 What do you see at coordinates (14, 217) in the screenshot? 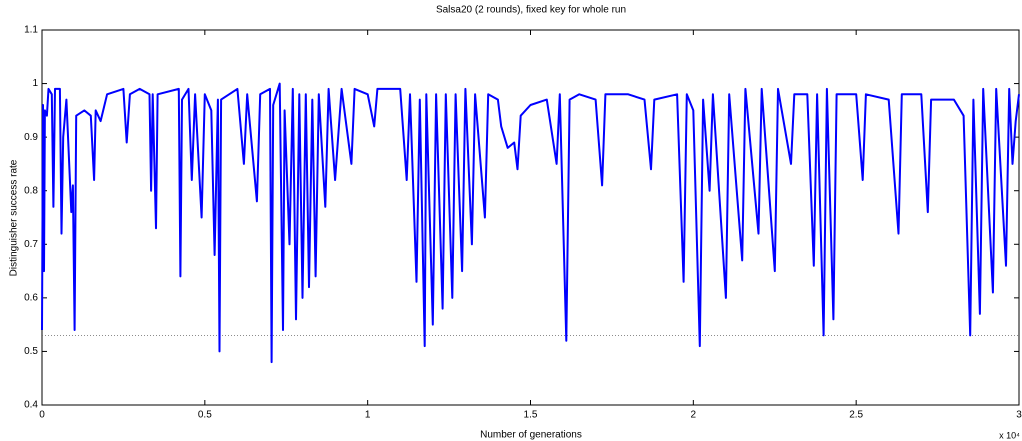
I see `y-axis-label: Distinguisher success rate` at bounding box center [14, 217].